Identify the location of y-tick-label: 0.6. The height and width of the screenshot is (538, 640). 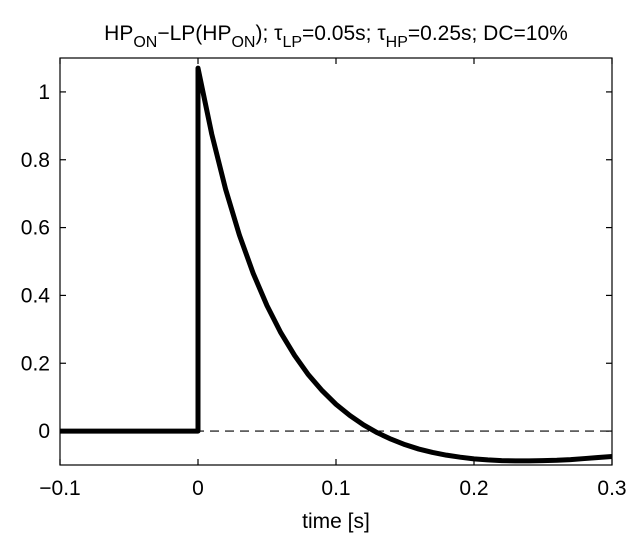
(35, 228).